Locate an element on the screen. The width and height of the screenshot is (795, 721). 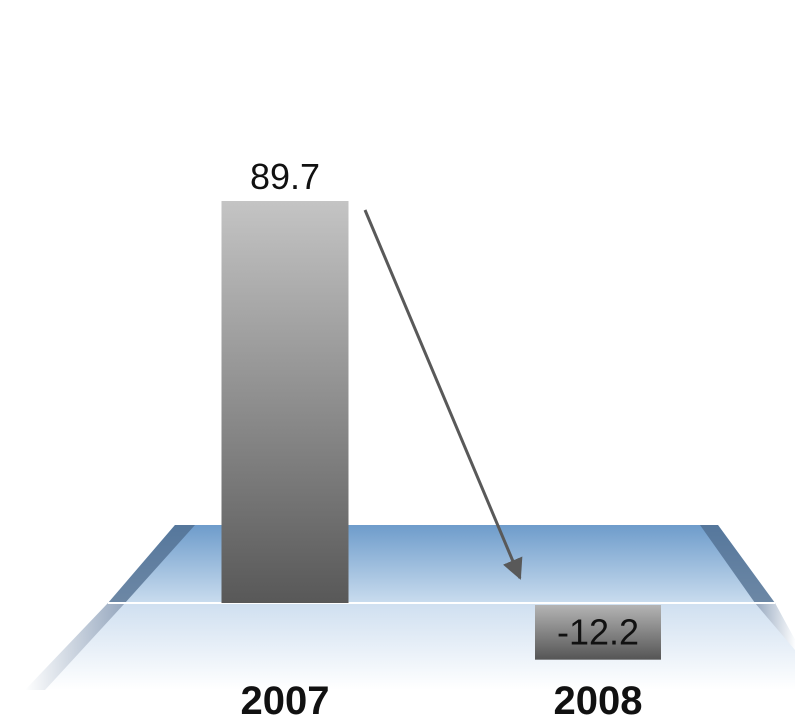
floor-front-plane is located at coordinates (410, 646).